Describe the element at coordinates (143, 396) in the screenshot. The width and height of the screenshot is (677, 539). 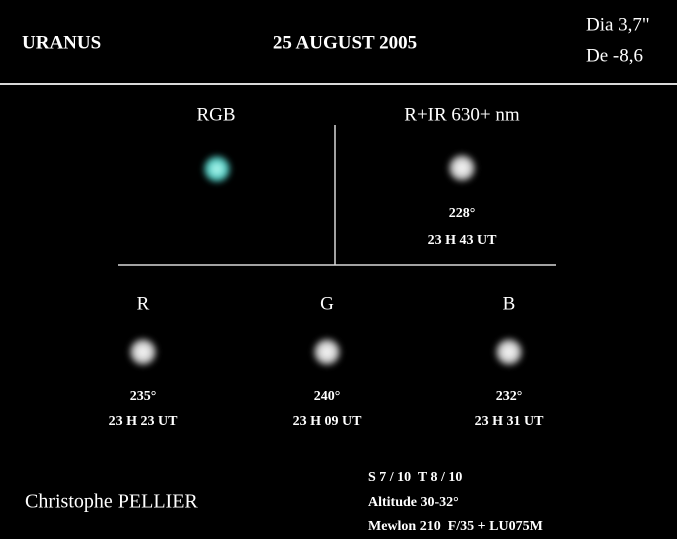
I see `central-meridian: 235°` at that location.